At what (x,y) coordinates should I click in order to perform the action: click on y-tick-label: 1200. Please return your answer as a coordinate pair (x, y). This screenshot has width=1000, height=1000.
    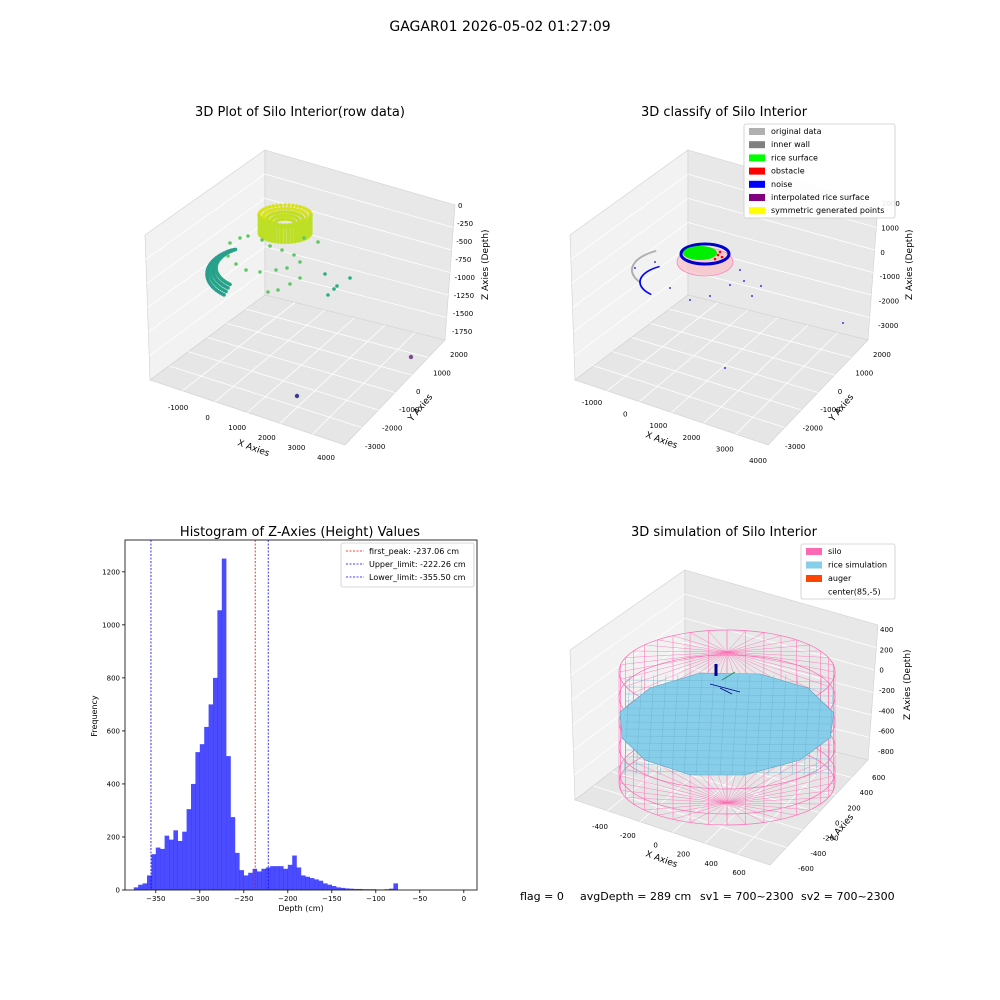
    Looking at the image, I should click on (111, 572).